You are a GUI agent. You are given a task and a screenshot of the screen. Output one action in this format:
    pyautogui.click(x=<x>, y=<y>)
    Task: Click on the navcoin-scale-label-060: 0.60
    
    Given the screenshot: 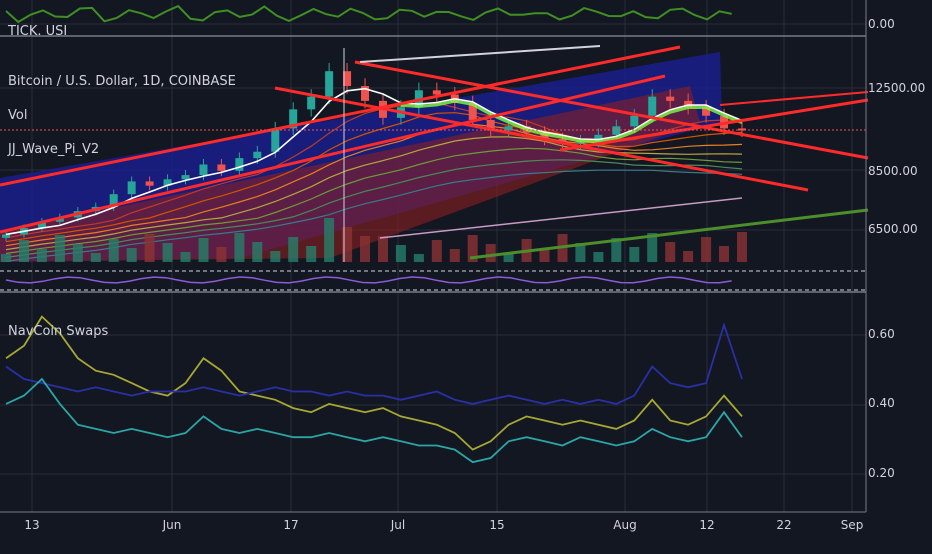 What is the action you would take?
    pyautogui.click(x=881, y=334)
    